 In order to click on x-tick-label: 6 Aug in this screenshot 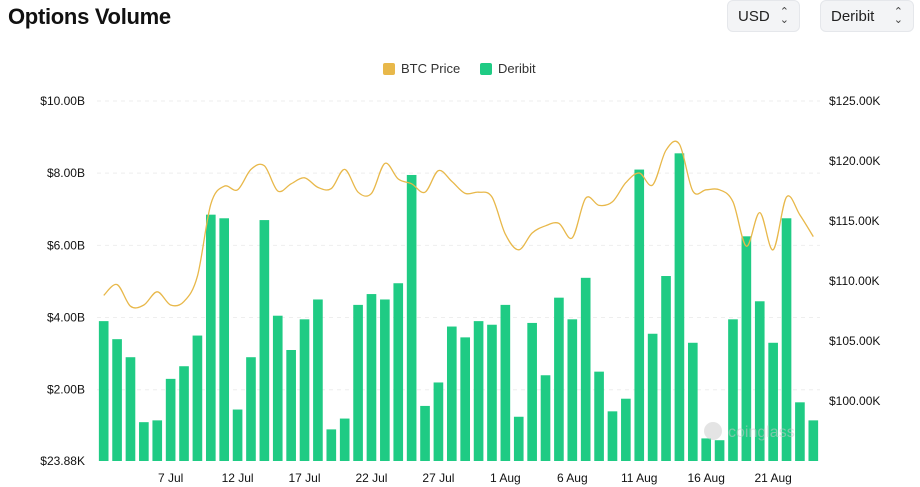, I will do `click(572, 478)`.